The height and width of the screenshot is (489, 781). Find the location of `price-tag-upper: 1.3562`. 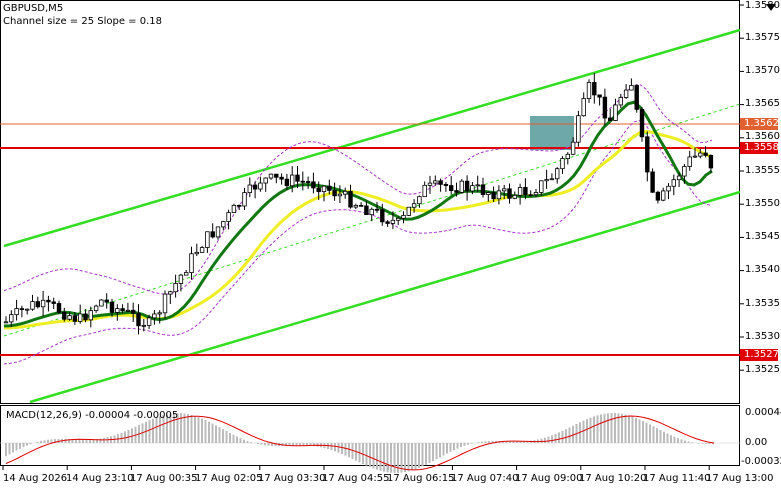

price-tag-upper: 1.3562 is located at coordinates (759, 124).